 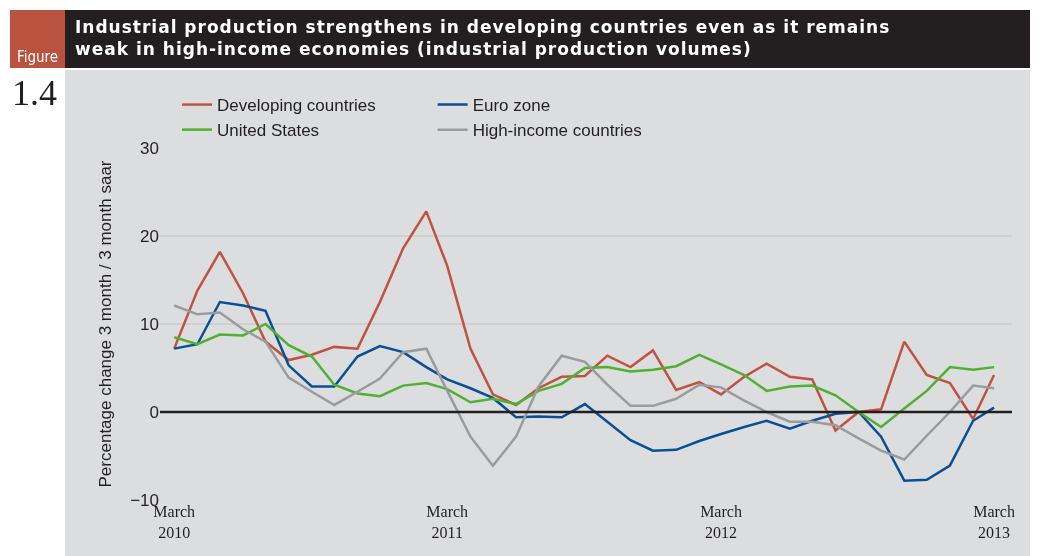 I want to click on legend-label: Developing countries, so click(x=296, y=106).